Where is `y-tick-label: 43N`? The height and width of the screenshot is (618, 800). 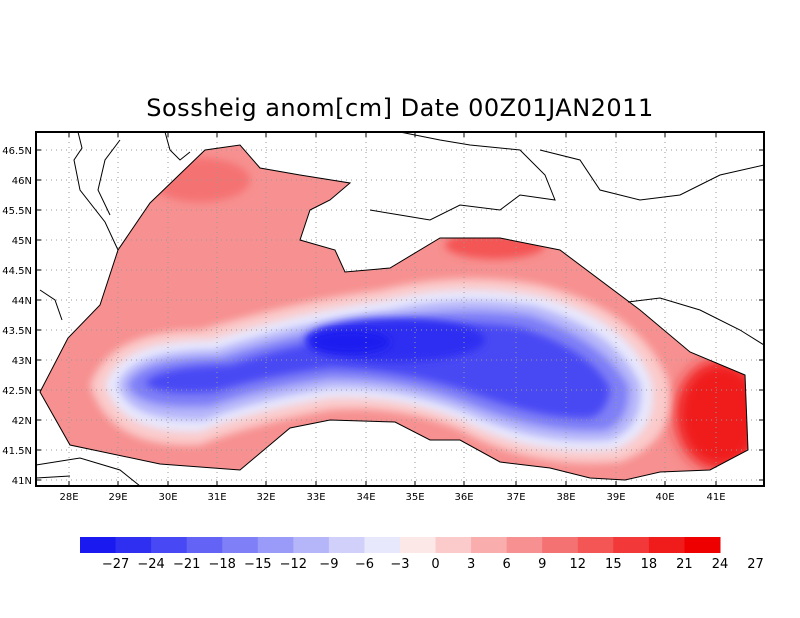 y-tick-label: 43N is located at coordinates (22, 361).